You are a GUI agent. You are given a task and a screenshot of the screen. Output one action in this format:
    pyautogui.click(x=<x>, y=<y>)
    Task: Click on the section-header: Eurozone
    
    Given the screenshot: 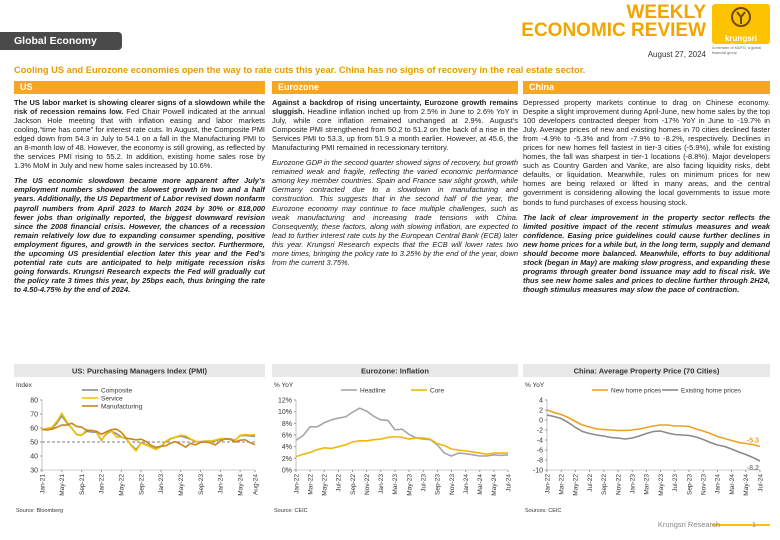 What is the action you would take?
    pyautogui.click(x=395, y=87)
    